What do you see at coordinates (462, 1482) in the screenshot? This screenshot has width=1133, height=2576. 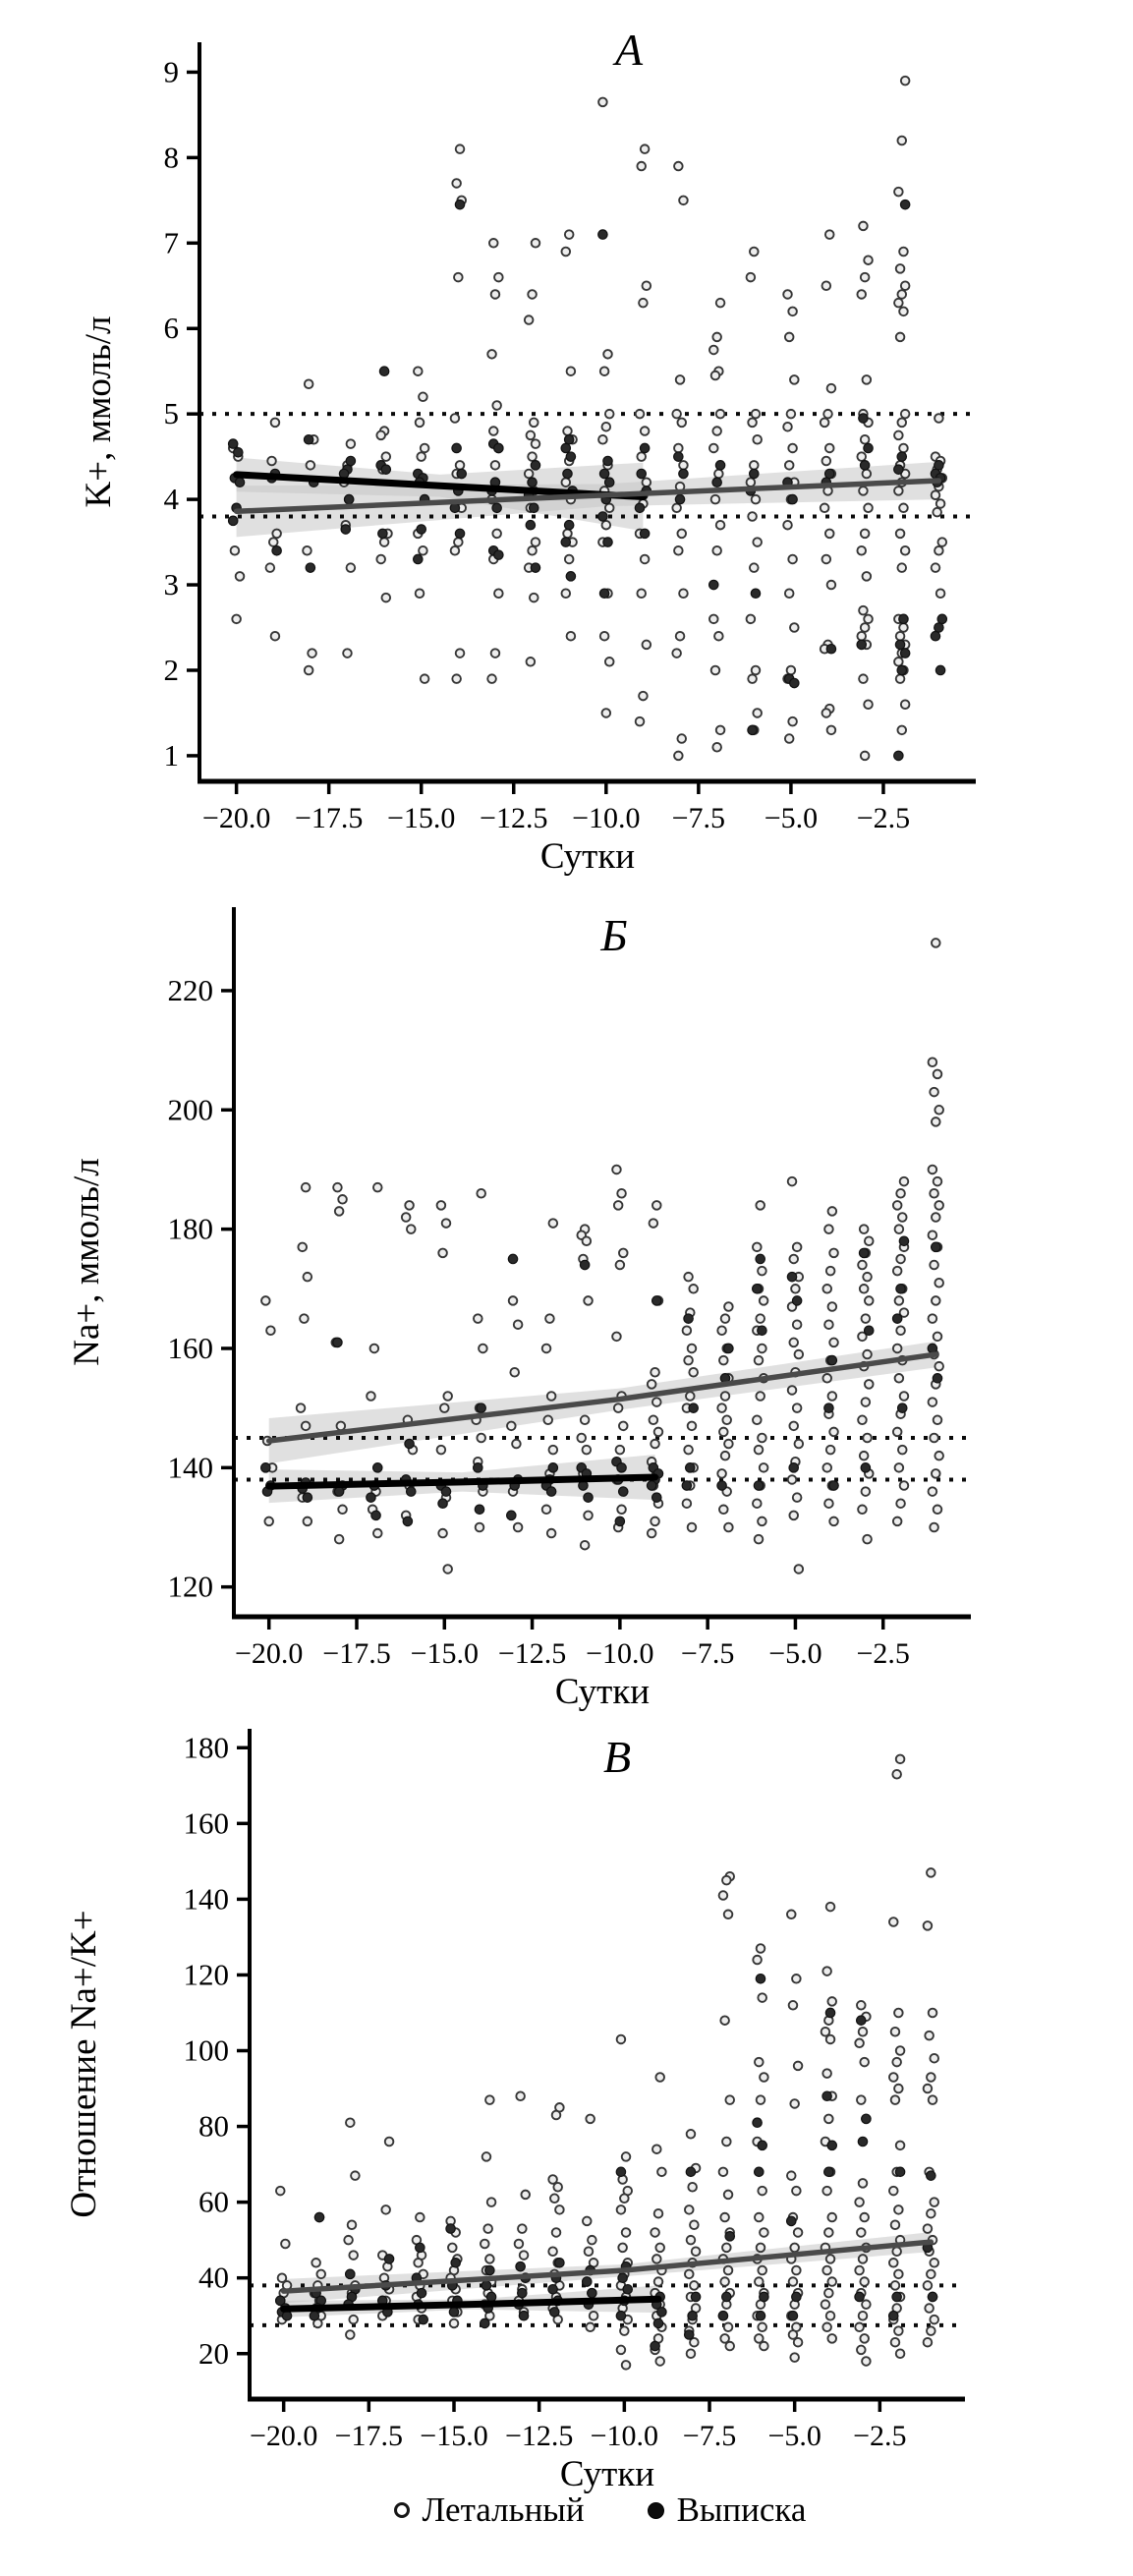 I see `trend-line-discharge` at bounding box center [462, 1482].